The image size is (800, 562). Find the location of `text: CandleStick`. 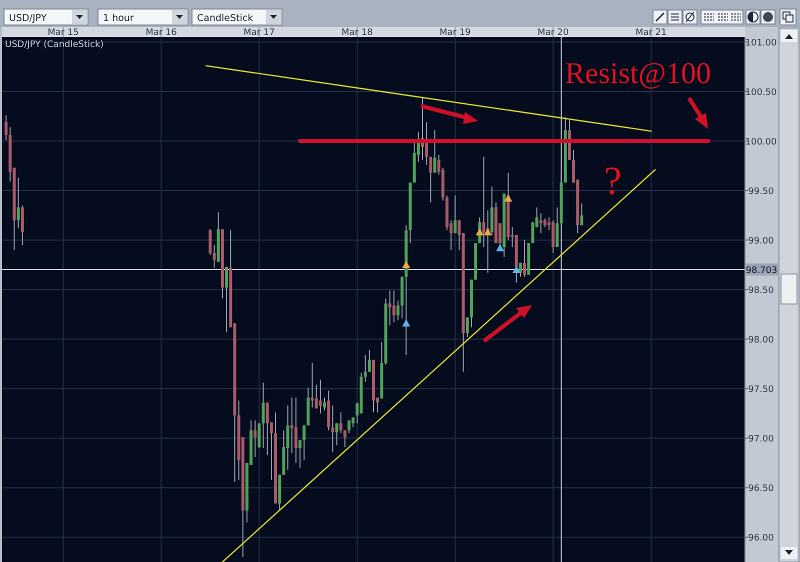

text: CandleStick is located at coordinates (225, 18).